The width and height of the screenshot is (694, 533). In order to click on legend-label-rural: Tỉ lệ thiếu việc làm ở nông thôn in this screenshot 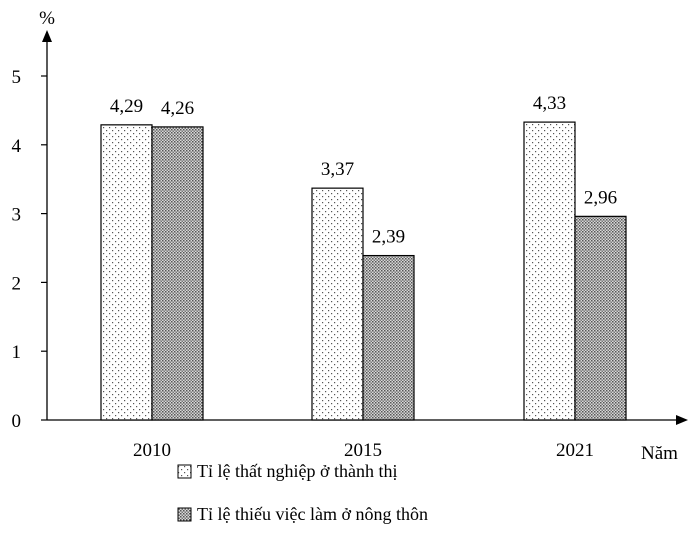, I will do `click(312, 514)`.